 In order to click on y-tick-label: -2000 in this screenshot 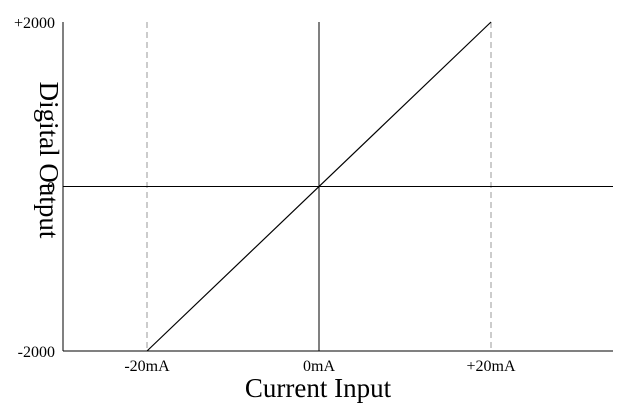, I will do `click(36, 352)`.